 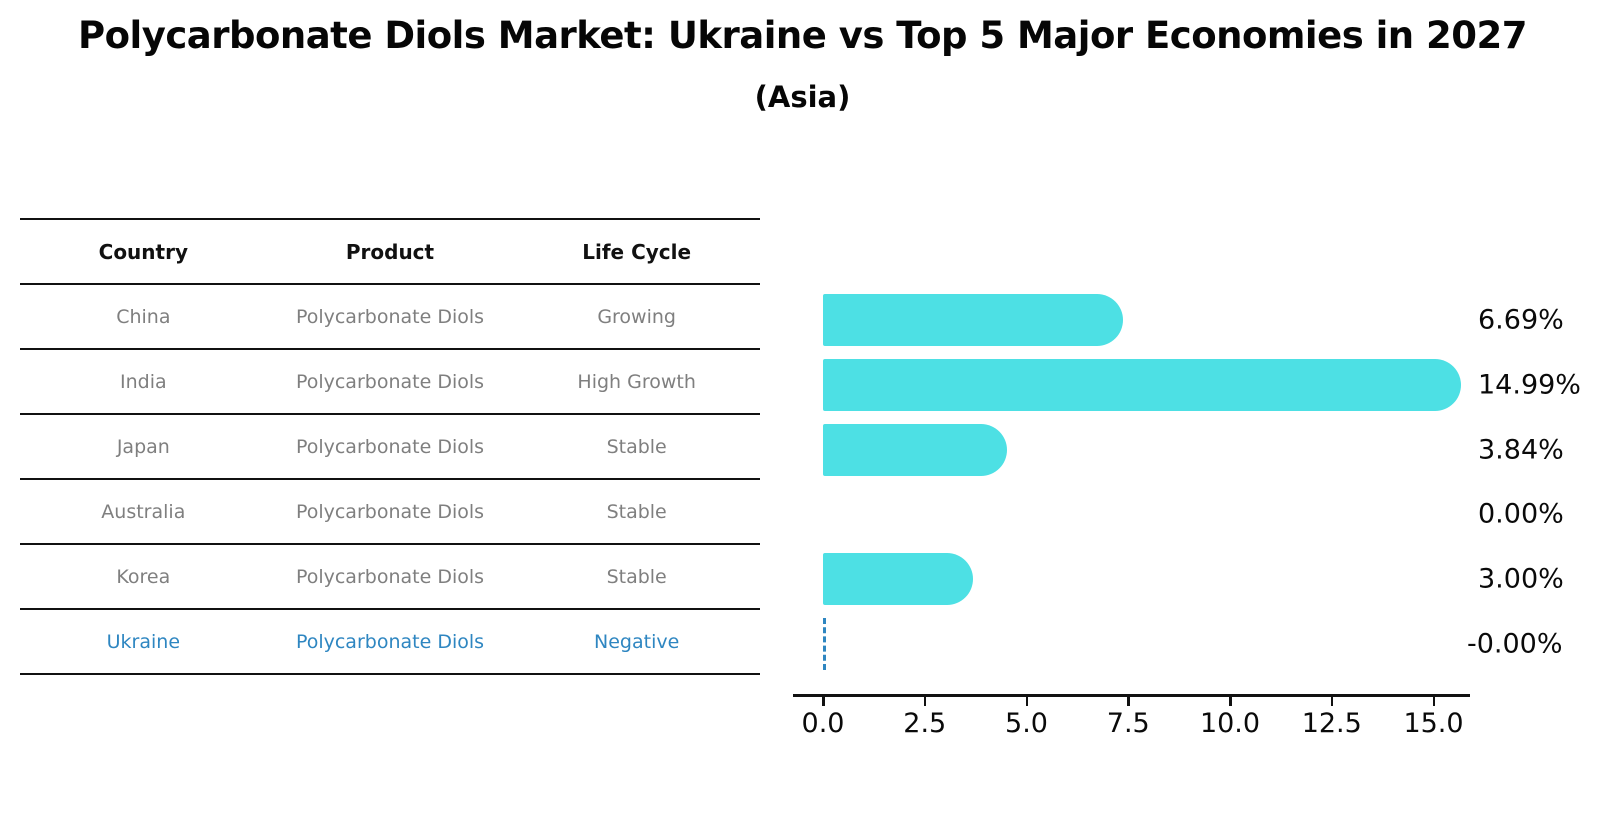 What do you see at coordinates (636, 317) in the screenshot?
I see `table-cell: Growing` at bounding box center [636, 317].